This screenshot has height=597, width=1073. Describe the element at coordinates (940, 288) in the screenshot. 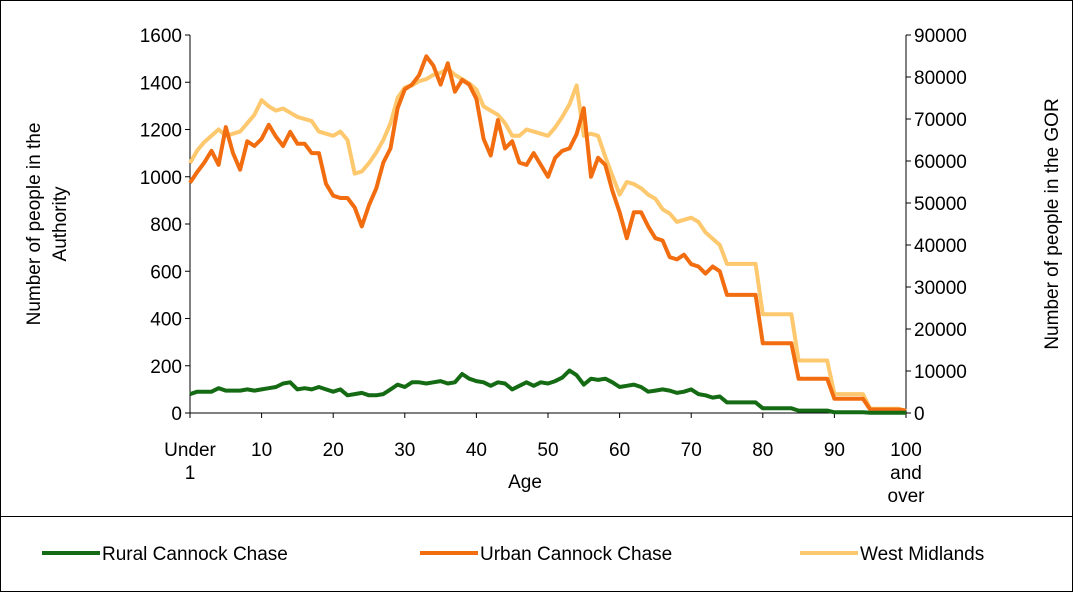

I see `y2-tick-label: 30000` at that location.